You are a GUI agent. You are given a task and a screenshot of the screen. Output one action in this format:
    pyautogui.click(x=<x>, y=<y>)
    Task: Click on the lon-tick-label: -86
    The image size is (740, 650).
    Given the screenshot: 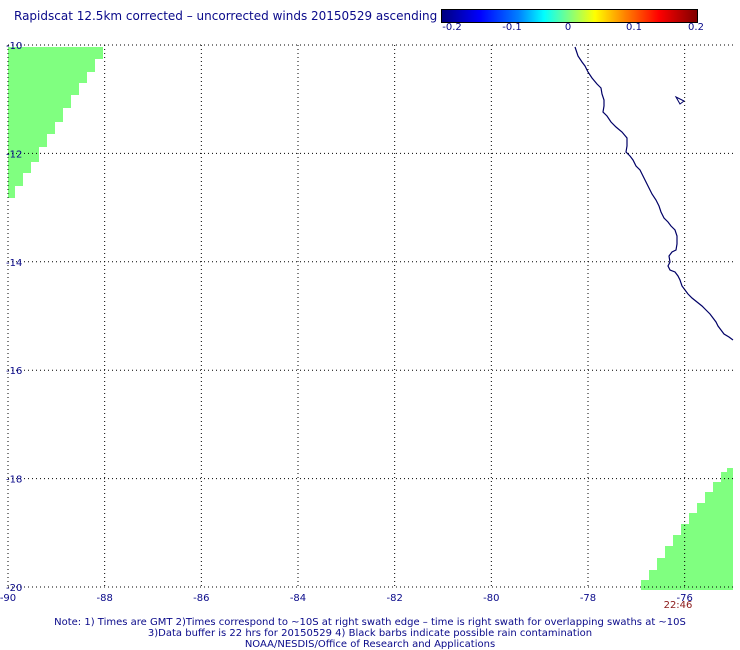 What is the action you would take?
    pyautogui.click(x=201, y=598)
    